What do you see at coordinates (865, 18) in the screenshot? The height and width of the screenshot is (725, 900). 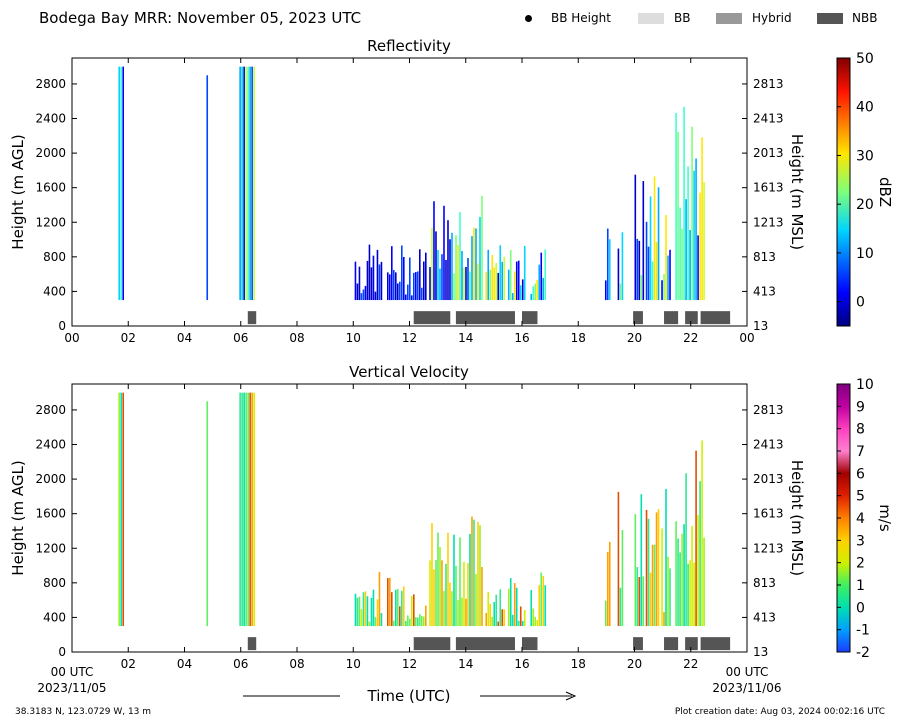 I see `legend-label-nbb: NBB` at bounding box center [865, 18].